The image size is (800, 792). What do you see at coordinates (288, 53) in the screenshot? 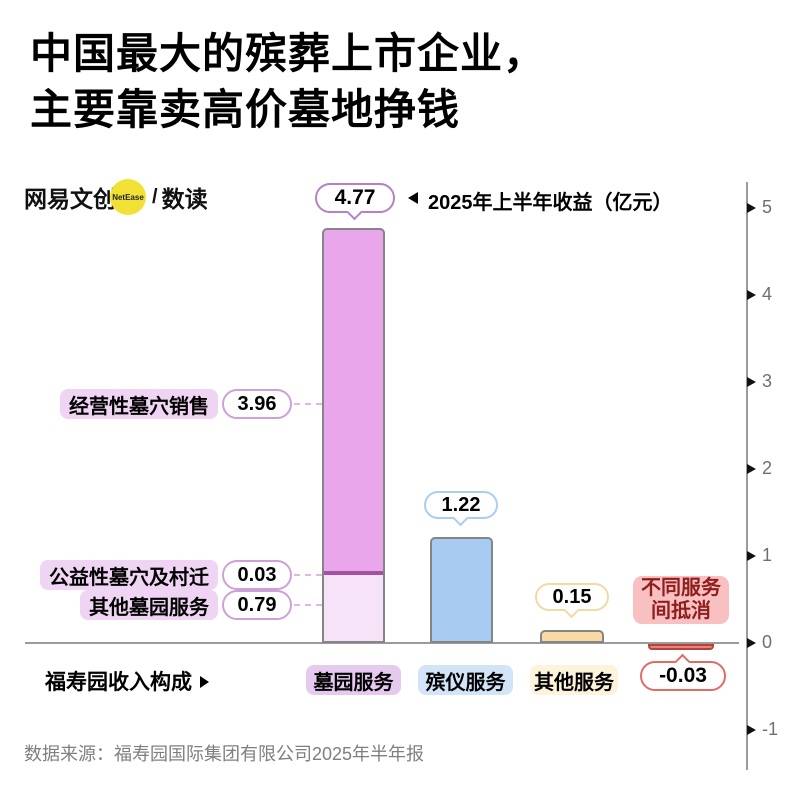
I see `title-line-1: 中国最大的殡葬上市企业，` at bounding box center [288, 53].